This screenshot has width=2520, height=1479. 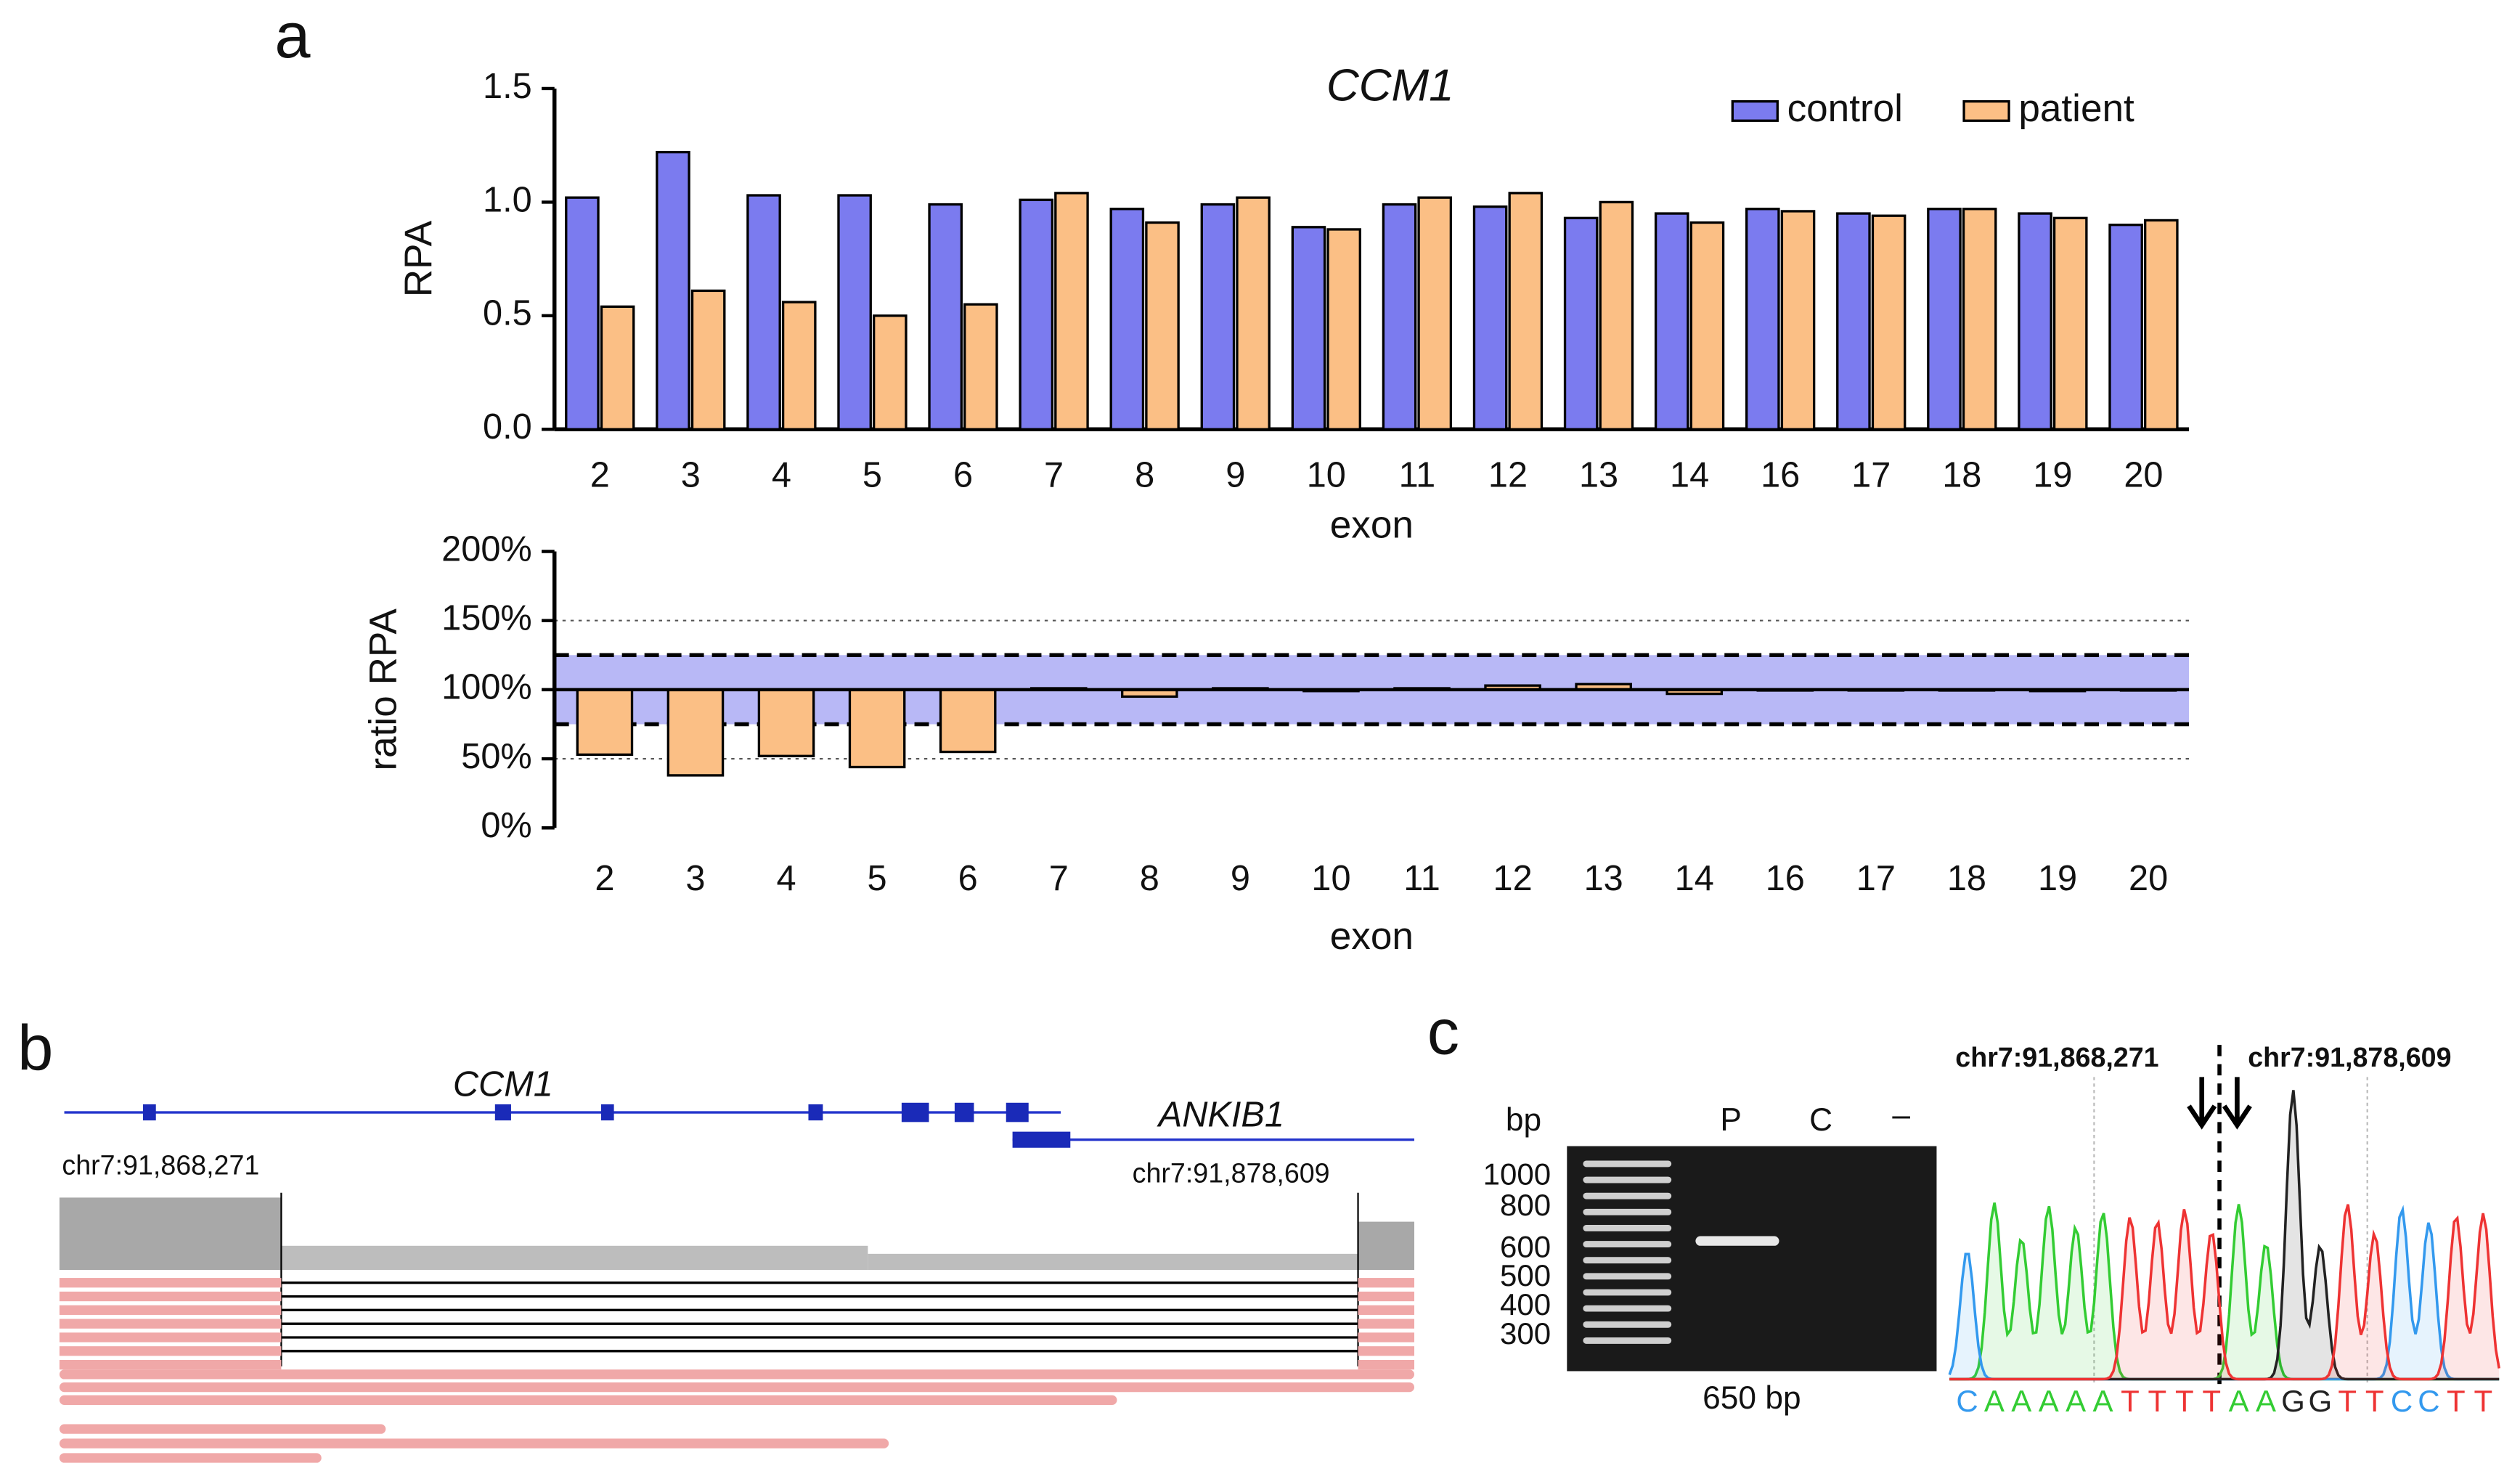 What do you see at coordinates (507, 427) in the screenshot?
I see `y-tick-label: 0.0` at bounding box center [507, 427].